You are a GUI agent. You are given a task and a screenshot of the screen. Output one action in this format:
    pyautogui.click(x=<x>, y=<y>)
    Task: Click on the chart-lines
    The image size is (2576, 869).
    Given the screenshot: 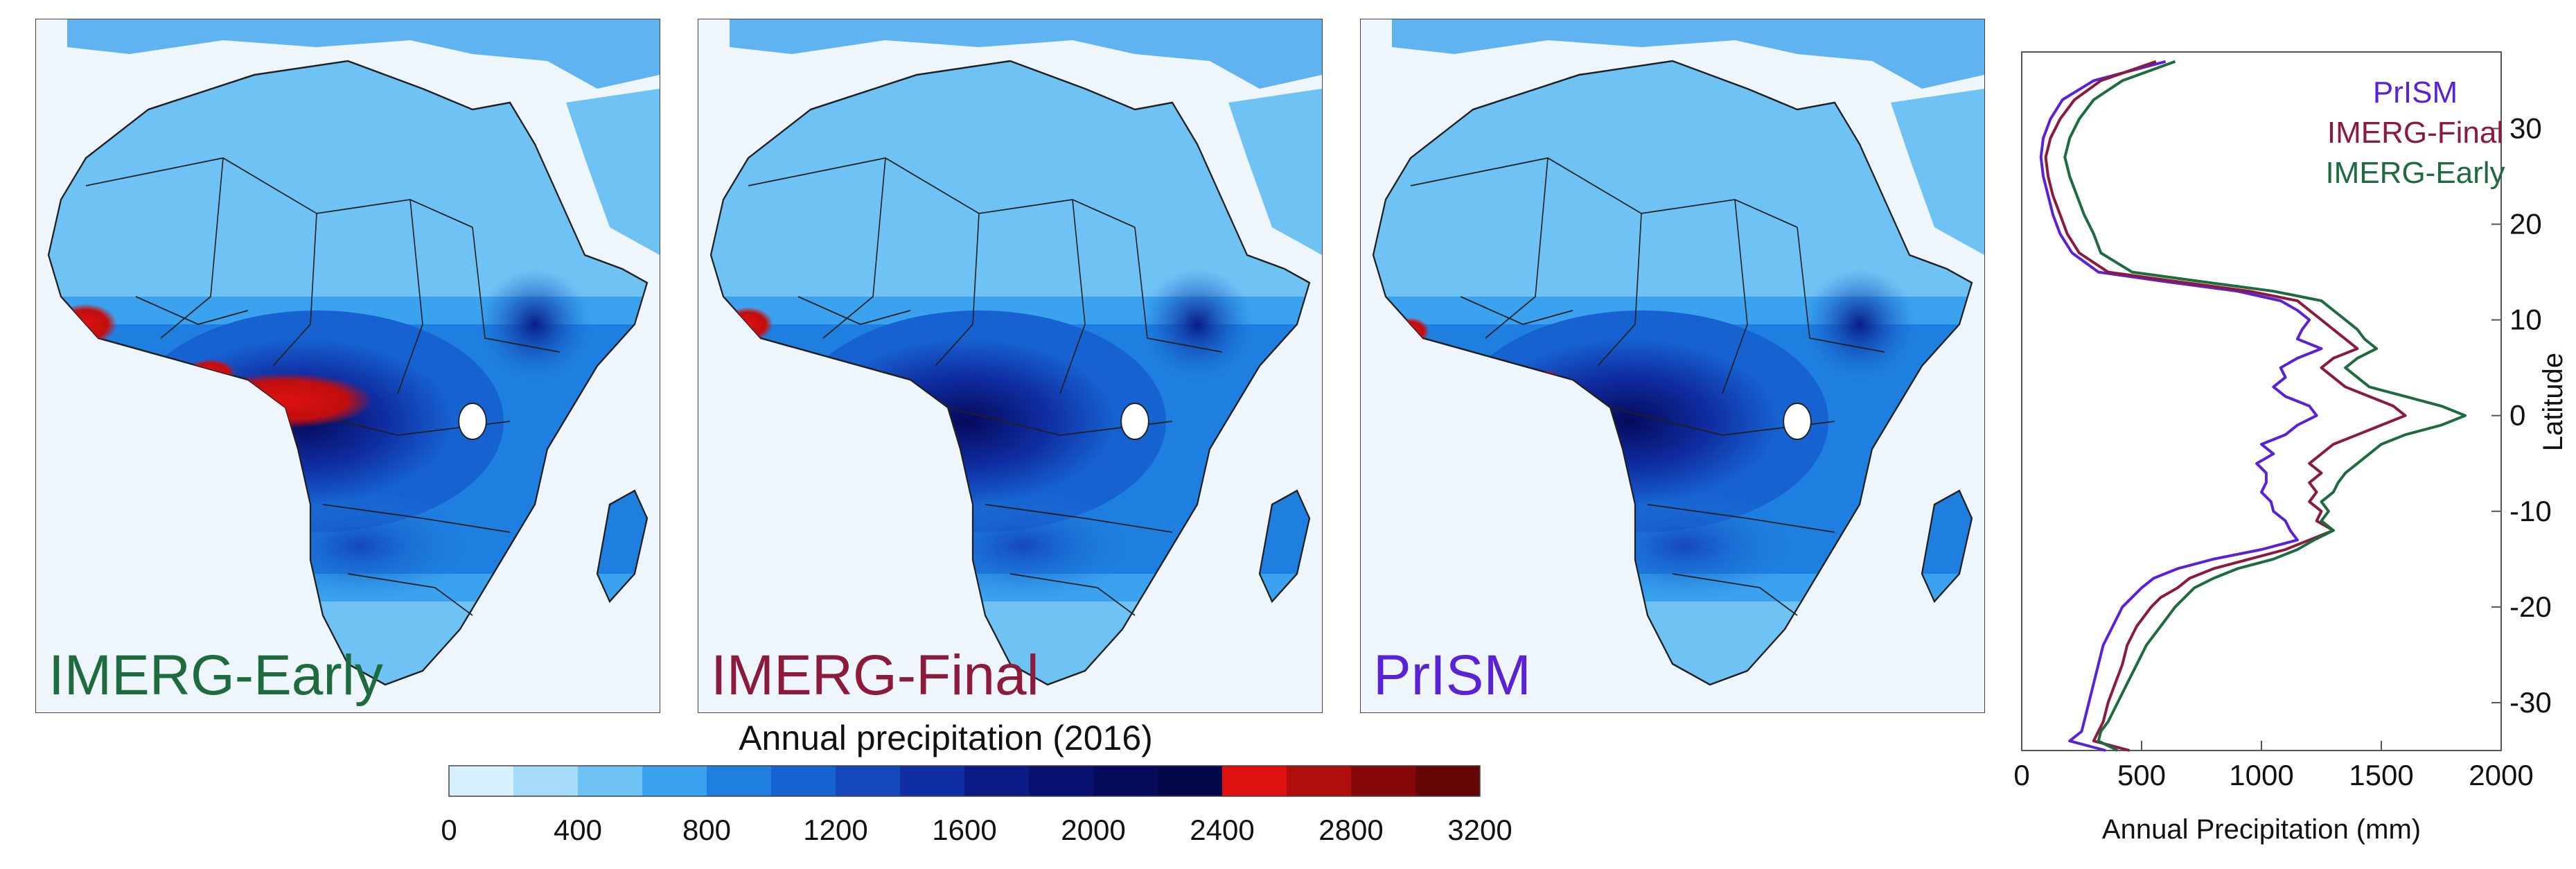 What is the action you would take?
    pyautogui.click(x=2253, y=406)
    